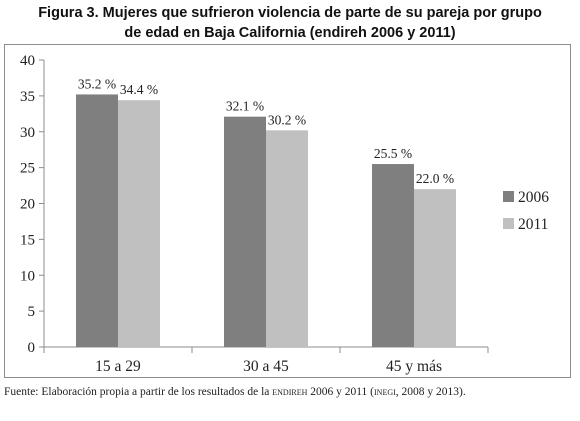  I want to click on y-tick-label: 40, so click(27, 61).